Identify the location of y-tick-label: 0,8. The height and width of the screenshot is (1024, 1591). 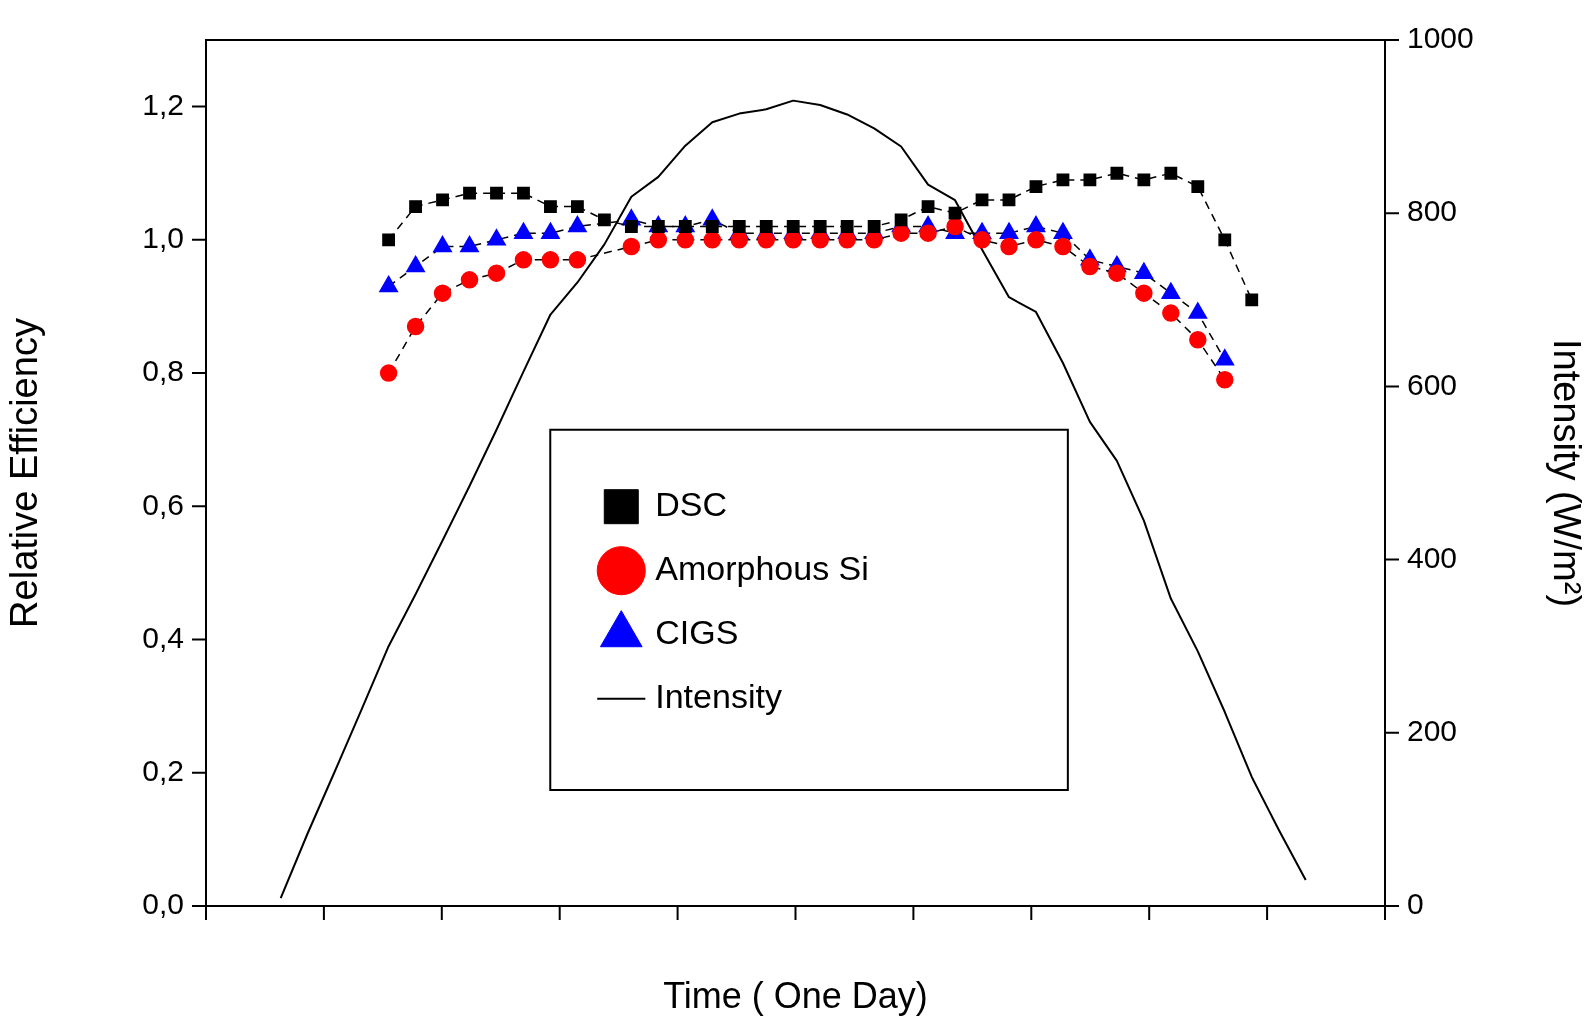
(163, 371).